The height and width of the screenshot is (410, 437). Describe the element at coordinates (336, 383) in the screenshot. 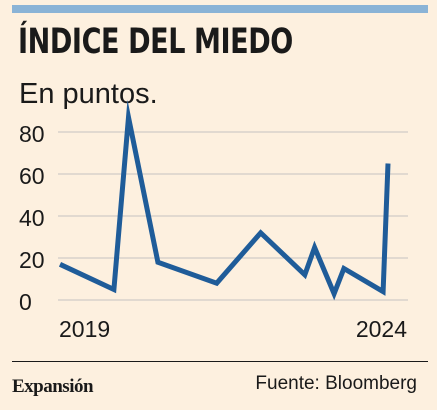

I see `source-note: Fuente: Bloomberg` at that location.